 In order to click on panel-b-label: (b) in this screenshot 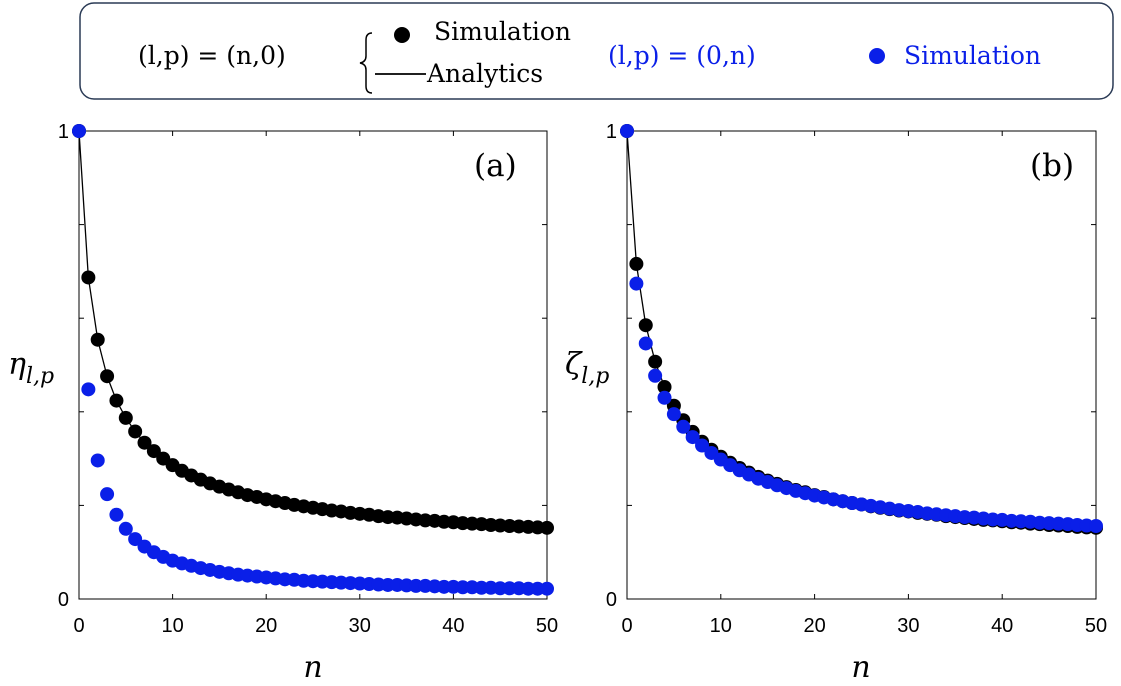, I will do `click(1052, 166)`.